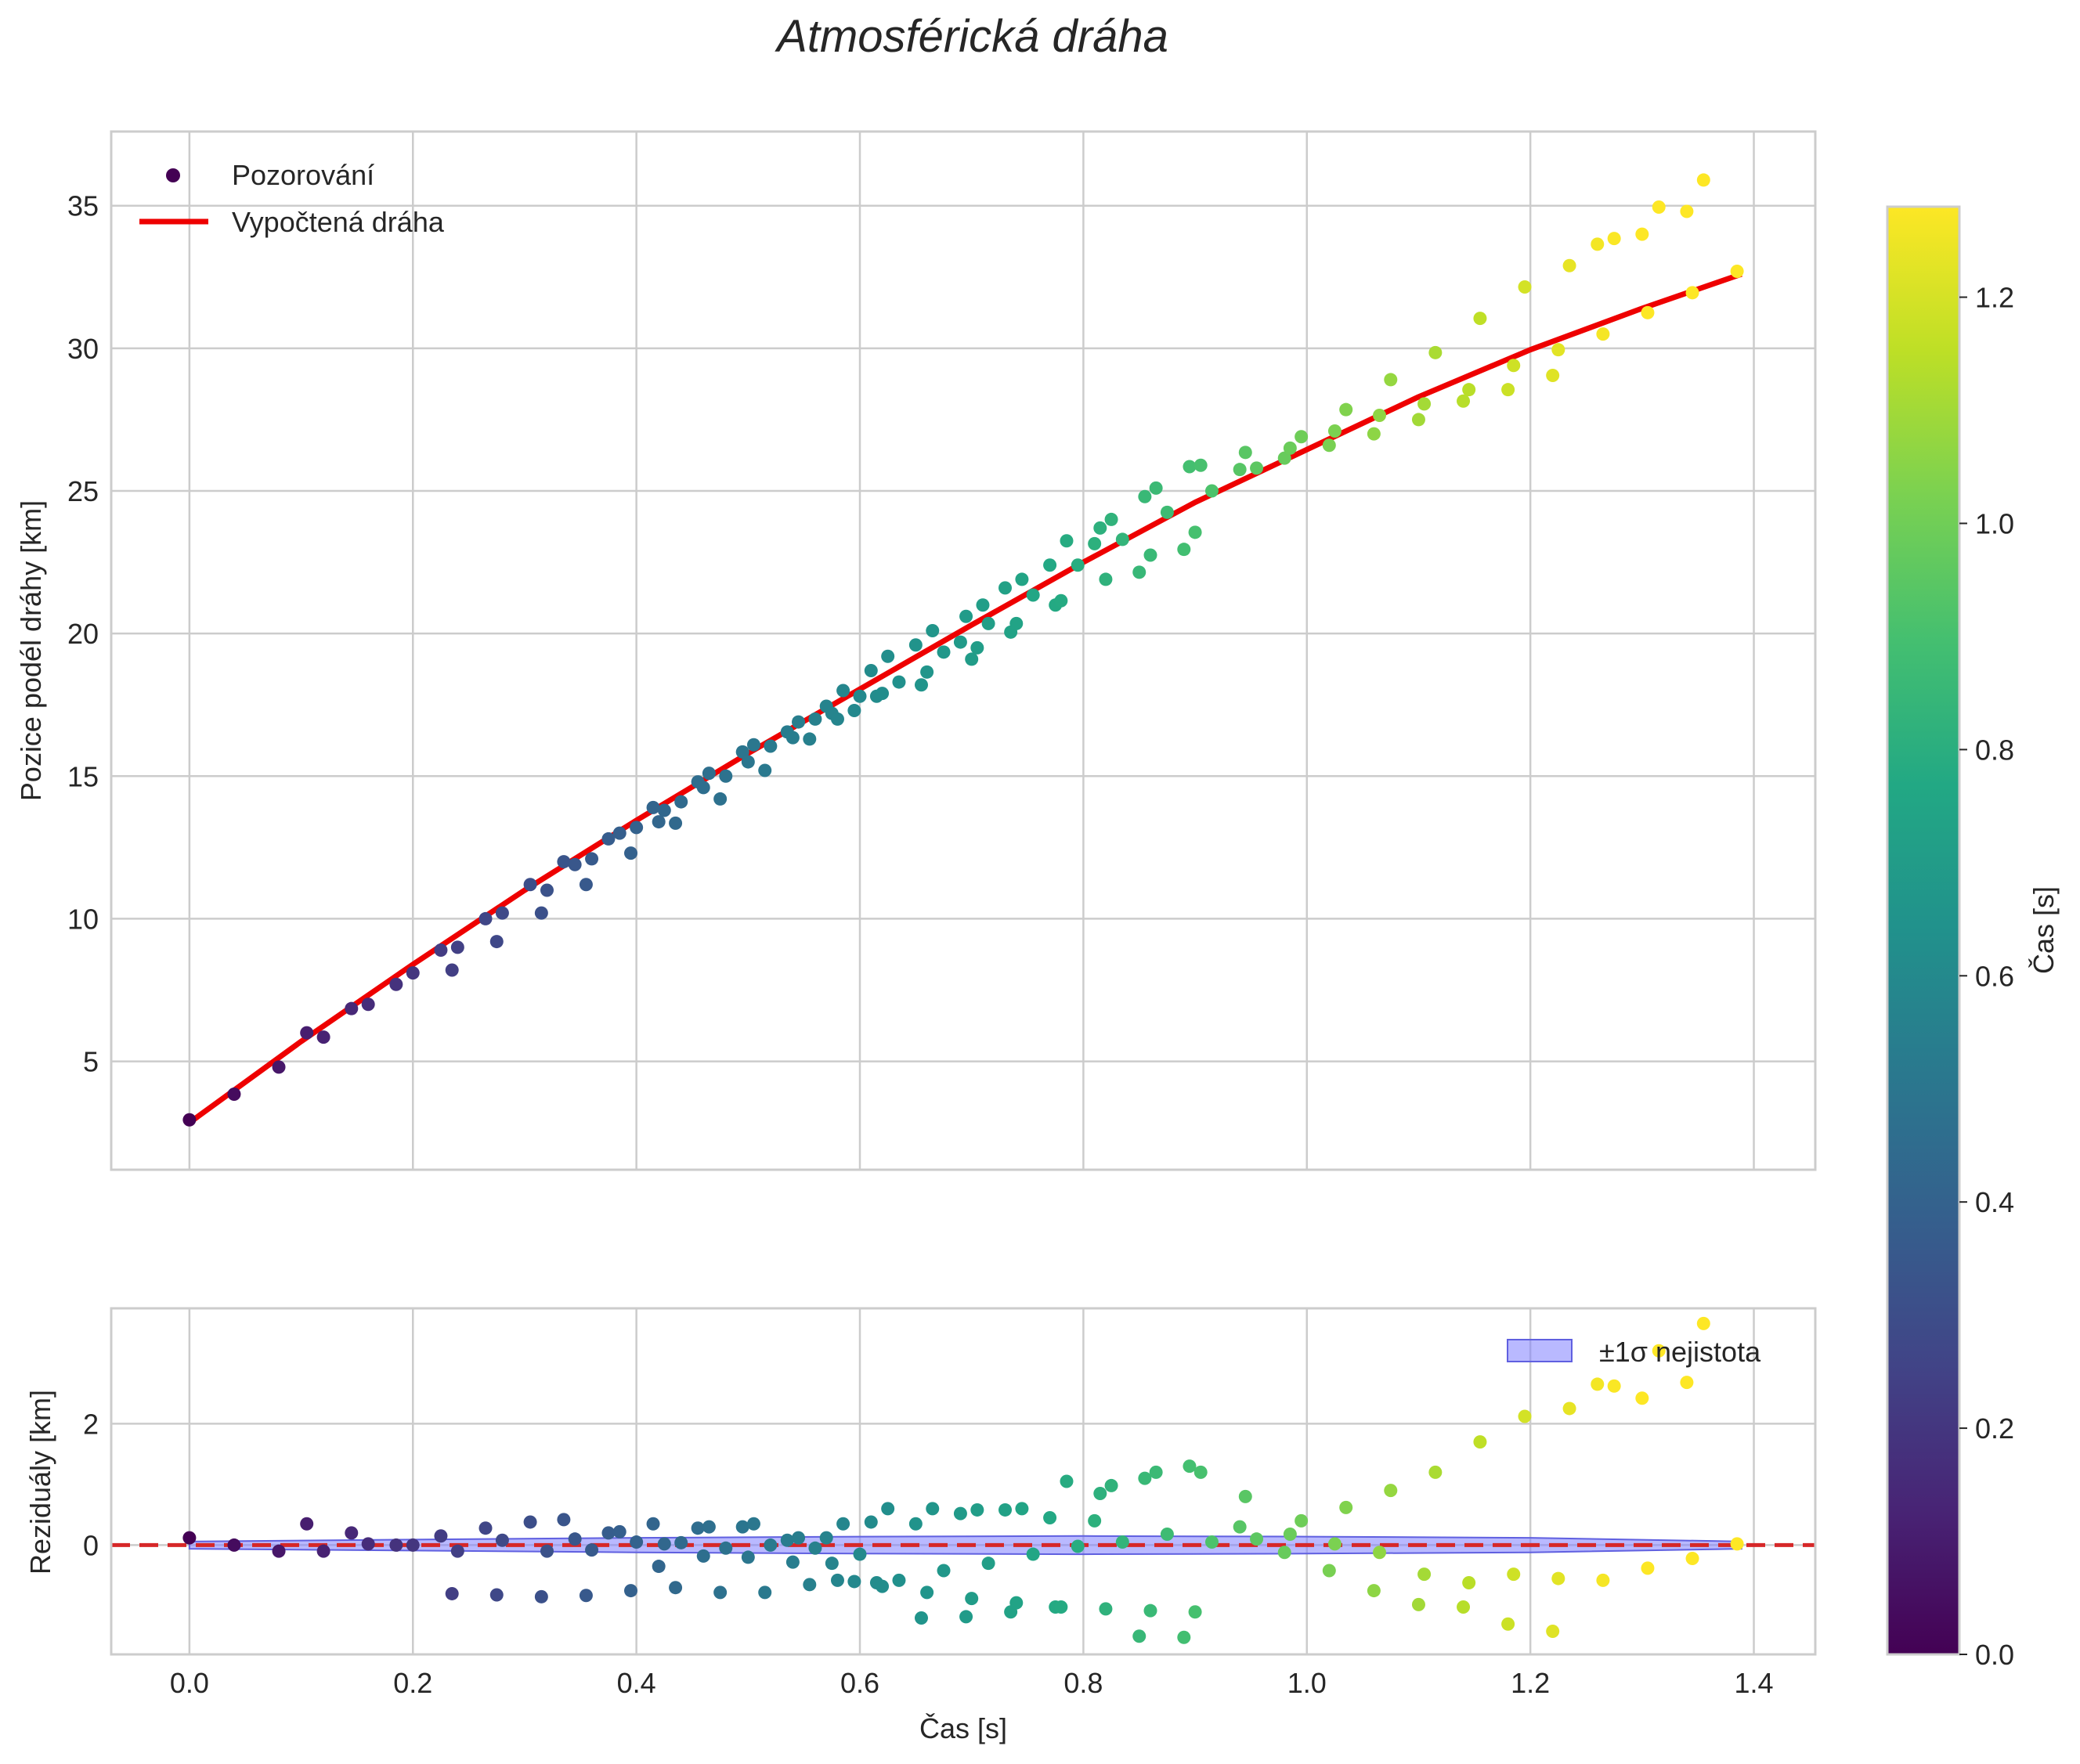  Describe the element at coordinates (40, 1482) in the screenshot. I see `bottom-y-axis-label: Reziduály [km]` at that location.